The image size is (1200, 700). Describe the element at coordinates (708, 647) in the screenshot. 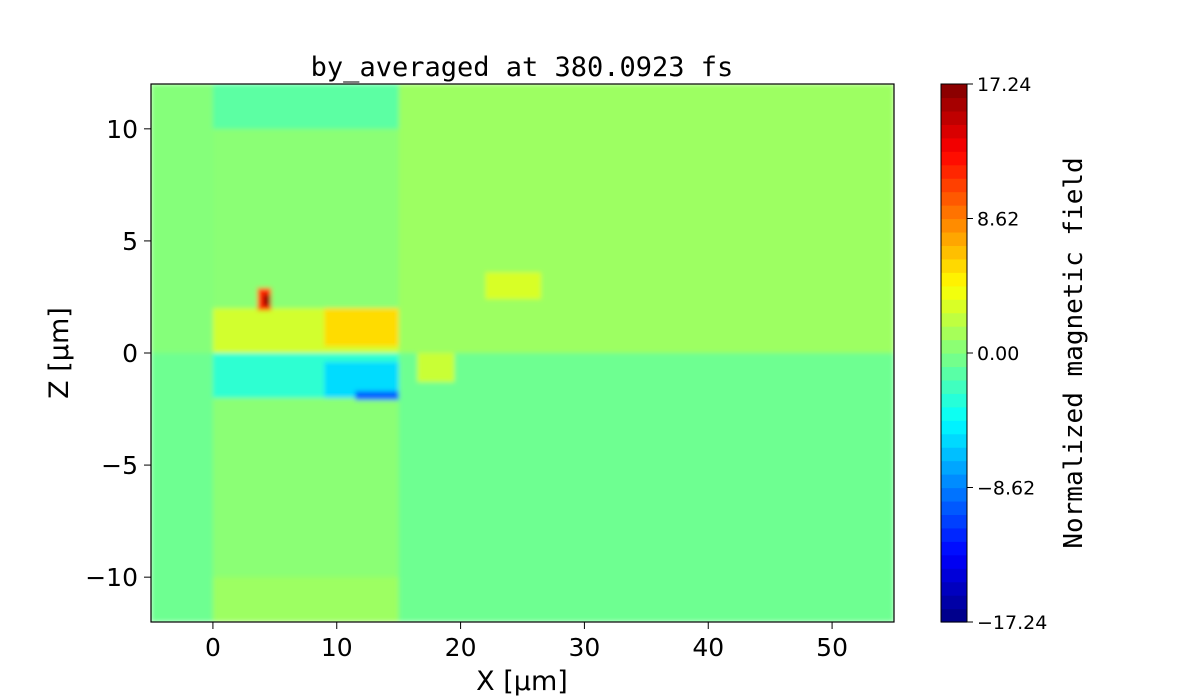

I see `x-tick-label: 40` at that location.